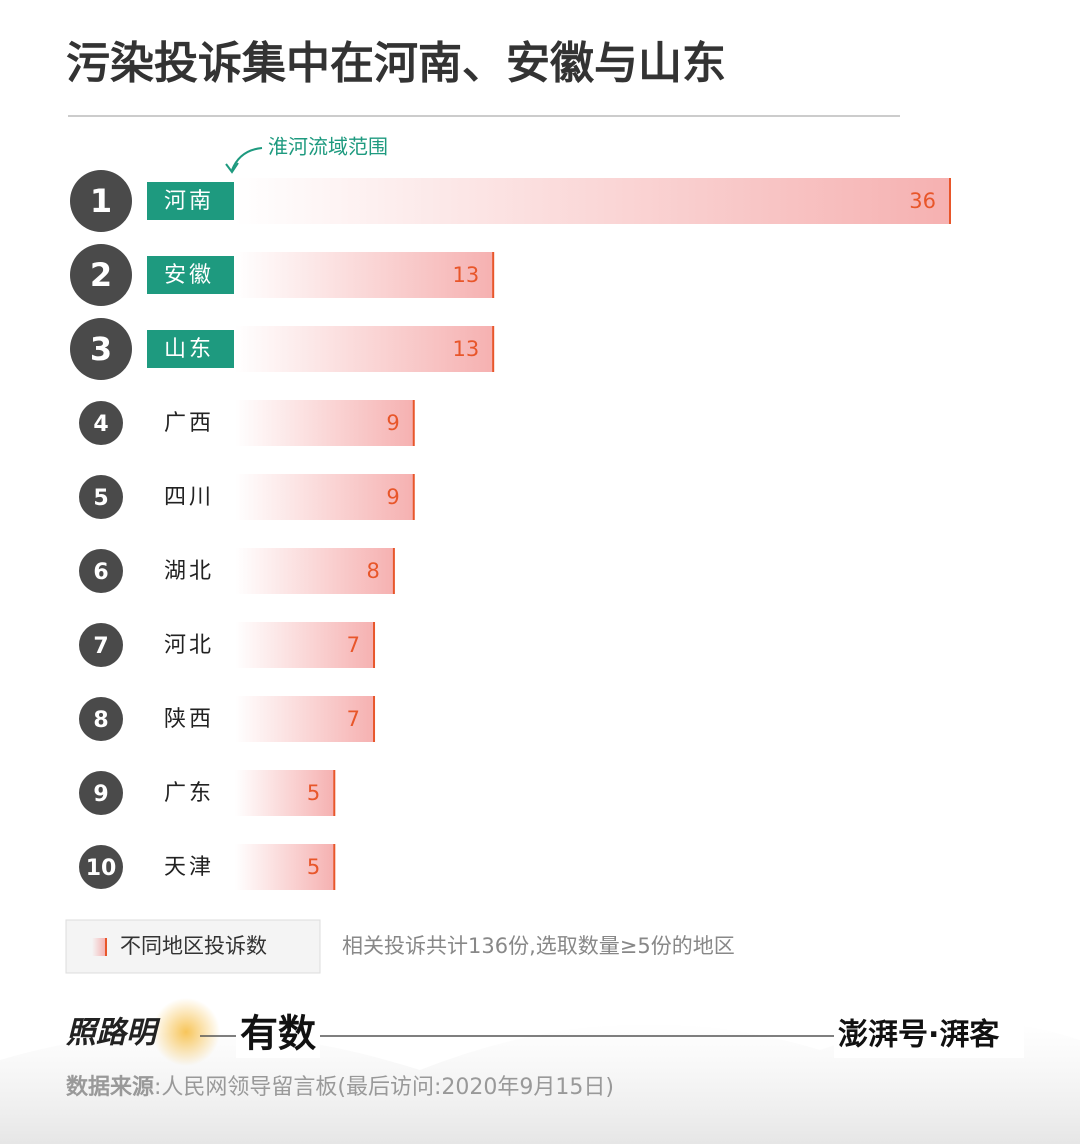 This screenshot has width=1080, height=1144. I want to click on rank-label: 1, so click(101, 201).